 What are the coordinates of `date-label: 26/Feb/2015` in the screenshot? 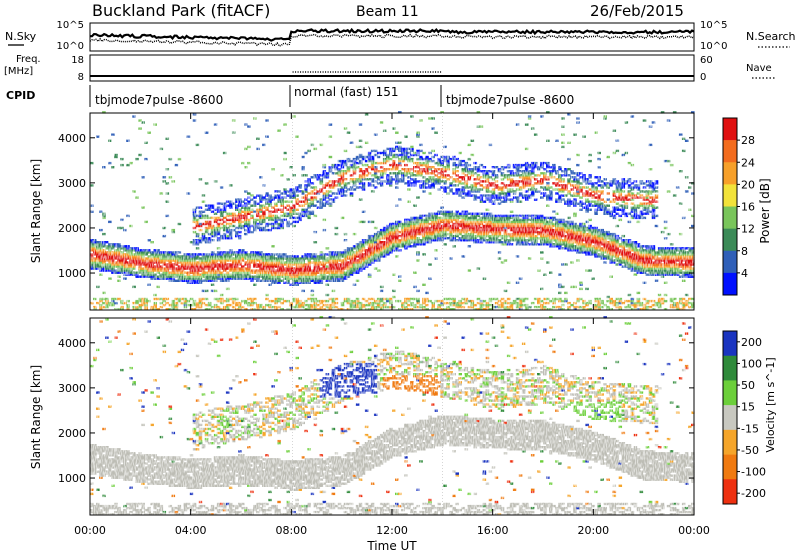 It's located at (637, 11).